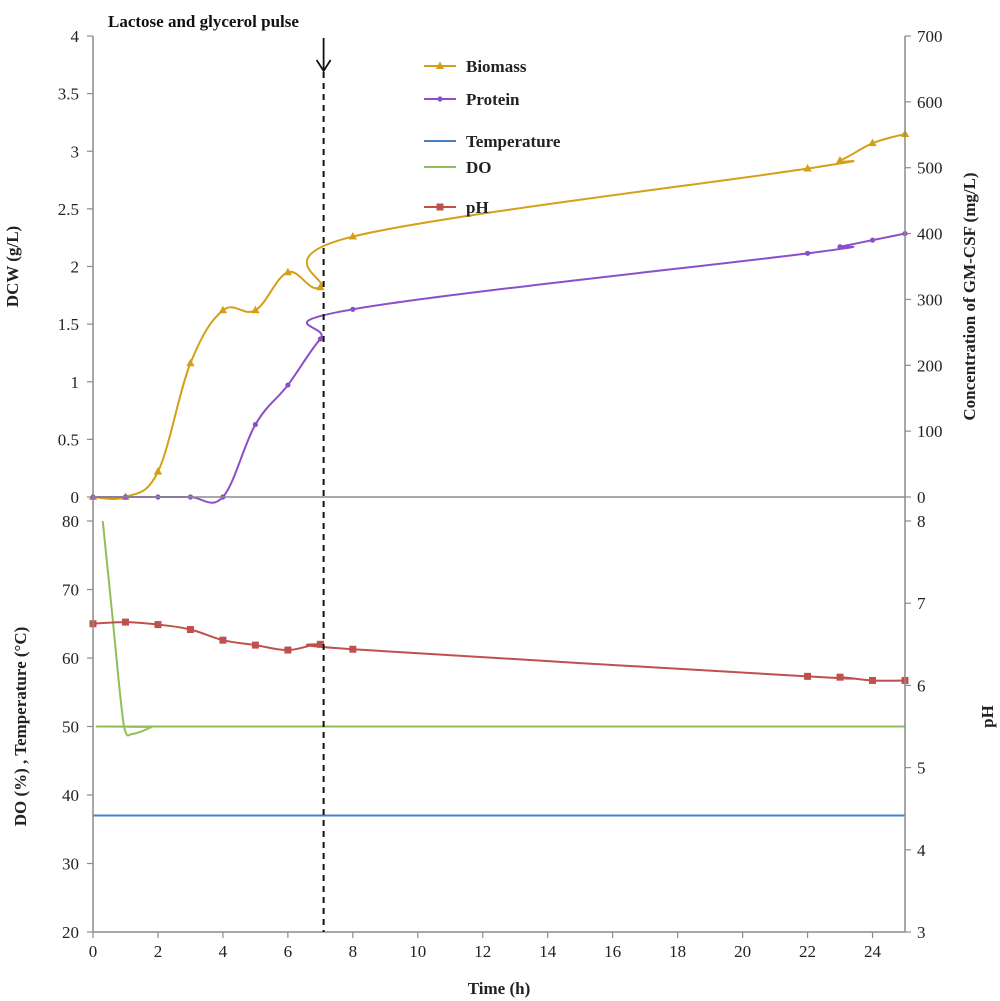  Describe the element at coordinates (68, 94) in the screenshot. I see `y-tick-label: 3.5` at that location.